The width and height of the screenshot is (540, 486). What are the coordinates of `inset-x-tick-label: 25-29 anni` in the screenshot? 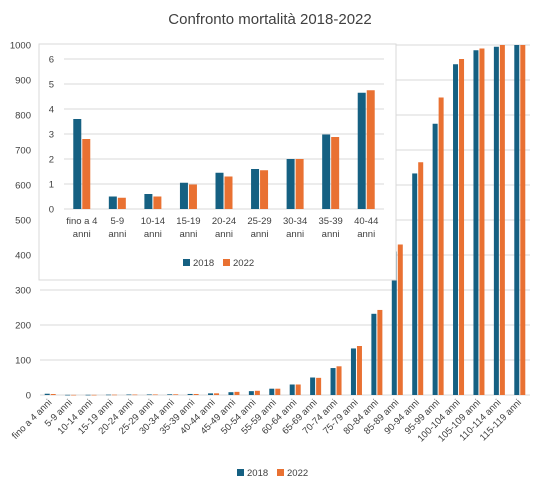 It's located at (259, 228).